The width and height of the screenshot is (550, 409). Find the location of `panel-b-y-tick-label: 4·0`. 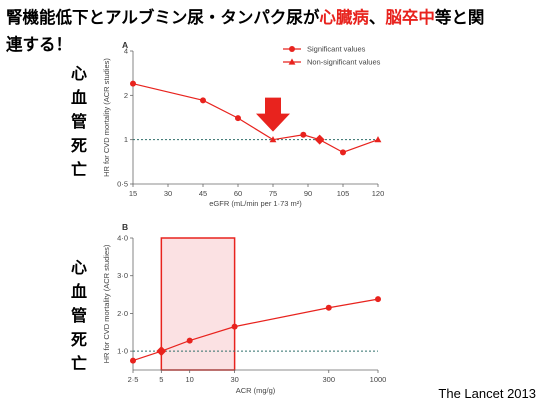

panel-b-y-tick-label: 4·0 is located at coordinates (122, 238).